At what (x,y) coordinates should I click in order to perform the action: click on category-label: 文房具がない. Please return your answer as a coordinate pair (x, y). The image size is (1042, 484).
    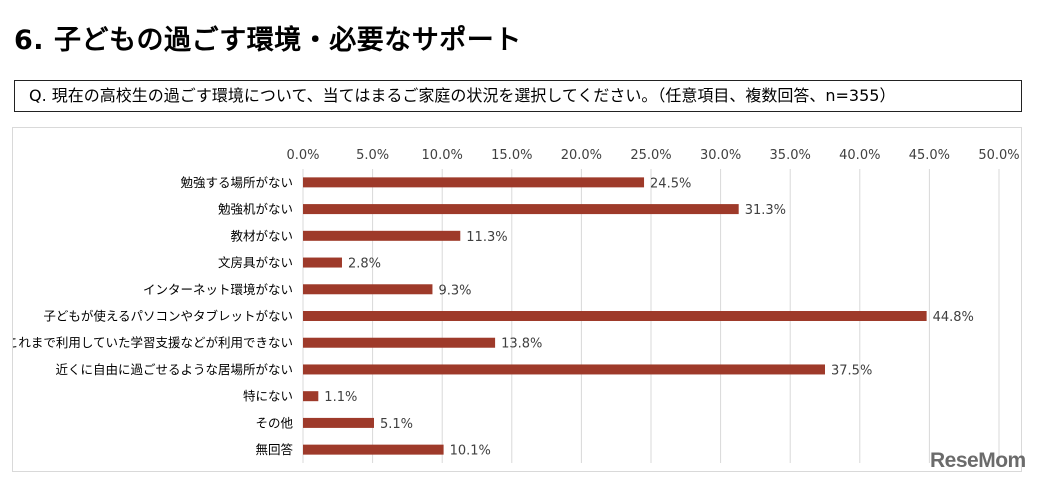
    Looking at the image, I should click on (255, 262).